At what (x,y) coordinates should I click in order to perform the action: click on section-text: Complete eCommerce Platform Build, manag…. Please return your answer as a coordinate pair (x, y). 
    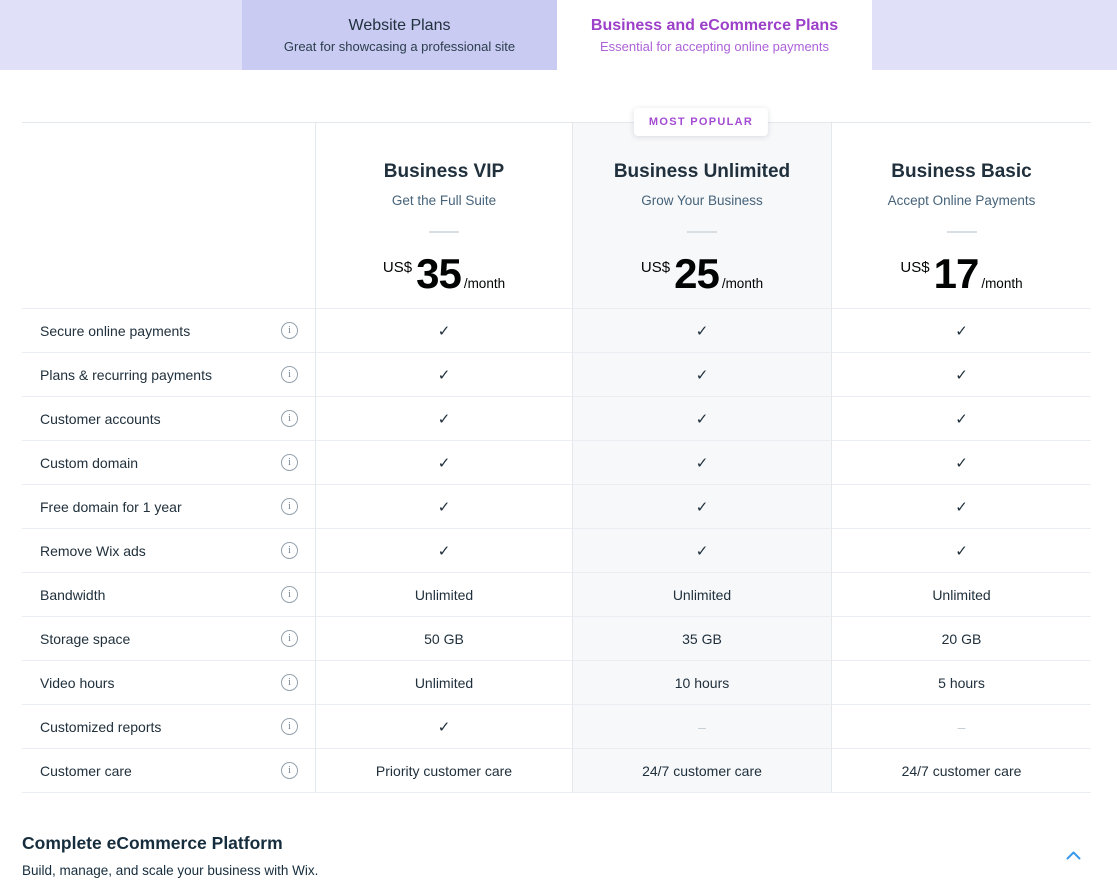
    Looking at the image, I should click on (170, 855).